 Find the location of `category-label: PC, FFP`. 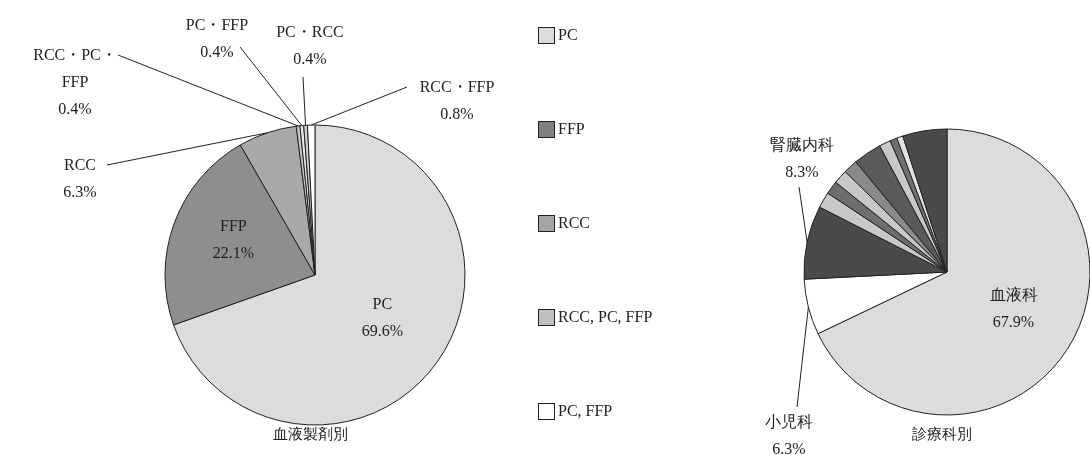

category-label: PC, FFP is located at coordinates (585, 411).